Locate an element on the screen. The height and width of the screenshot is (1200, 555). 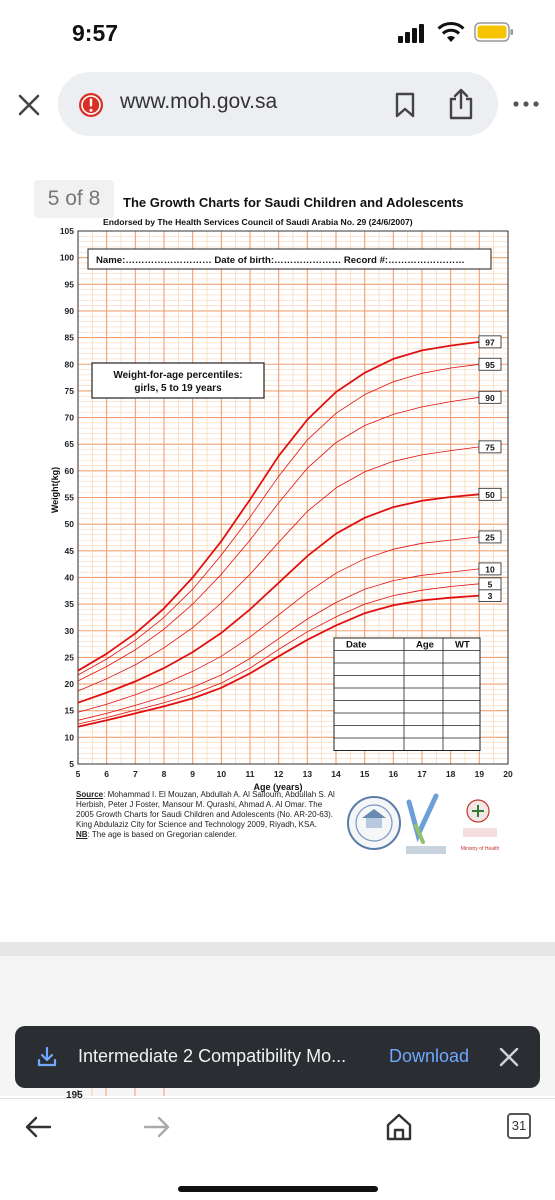
share-icon is located at coordinates (461, 104).